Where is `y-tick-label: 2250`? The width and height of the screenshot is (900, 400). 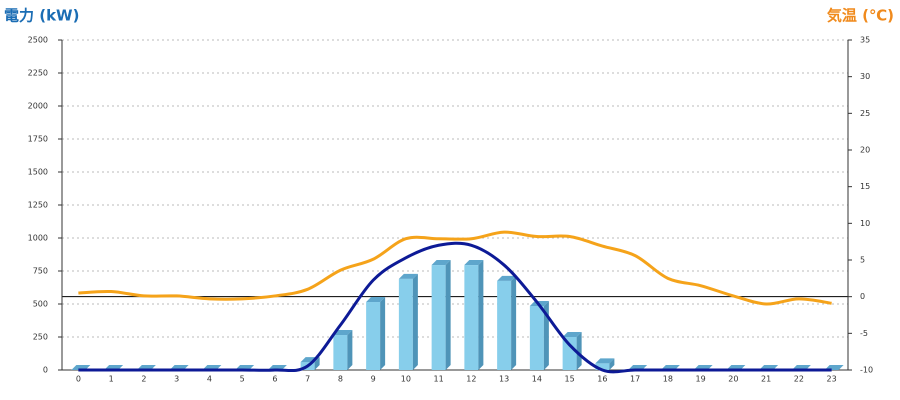 y-tick-label: 2250 is located at coordinates (38, 73).